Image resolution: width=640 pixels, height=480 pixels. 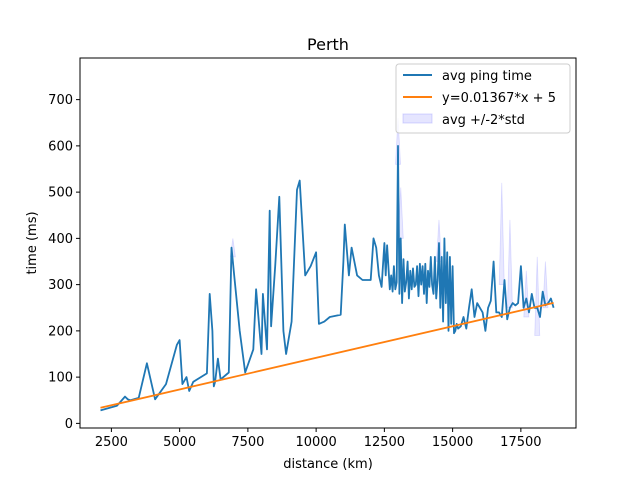 What do you see at coordinates (69, 424) in the screenshot?
I see `y-tick-label: 0` at bounding box center [69, 424].